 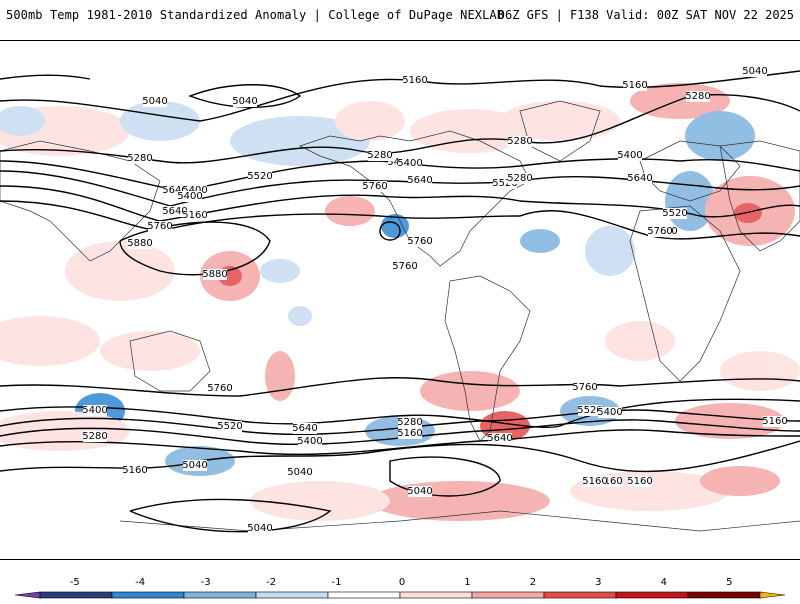 What do you see at coordinates (230, 515) in the screenshot?
I see `contour-5040-south` at bounding box center [230, 515].